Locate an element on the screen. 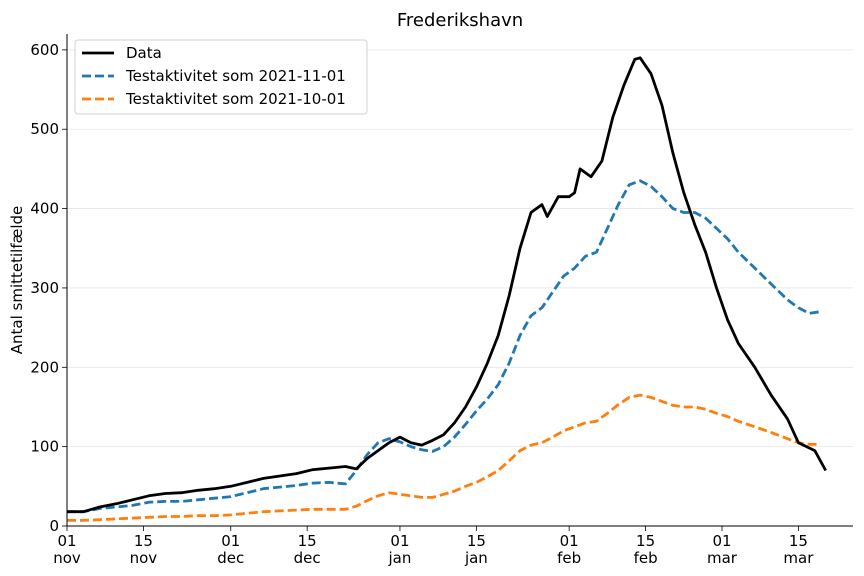 This screenshot has height=576, width=864. y-axis-label: Antal smittetilfælde is located at coordinates (17, 280).